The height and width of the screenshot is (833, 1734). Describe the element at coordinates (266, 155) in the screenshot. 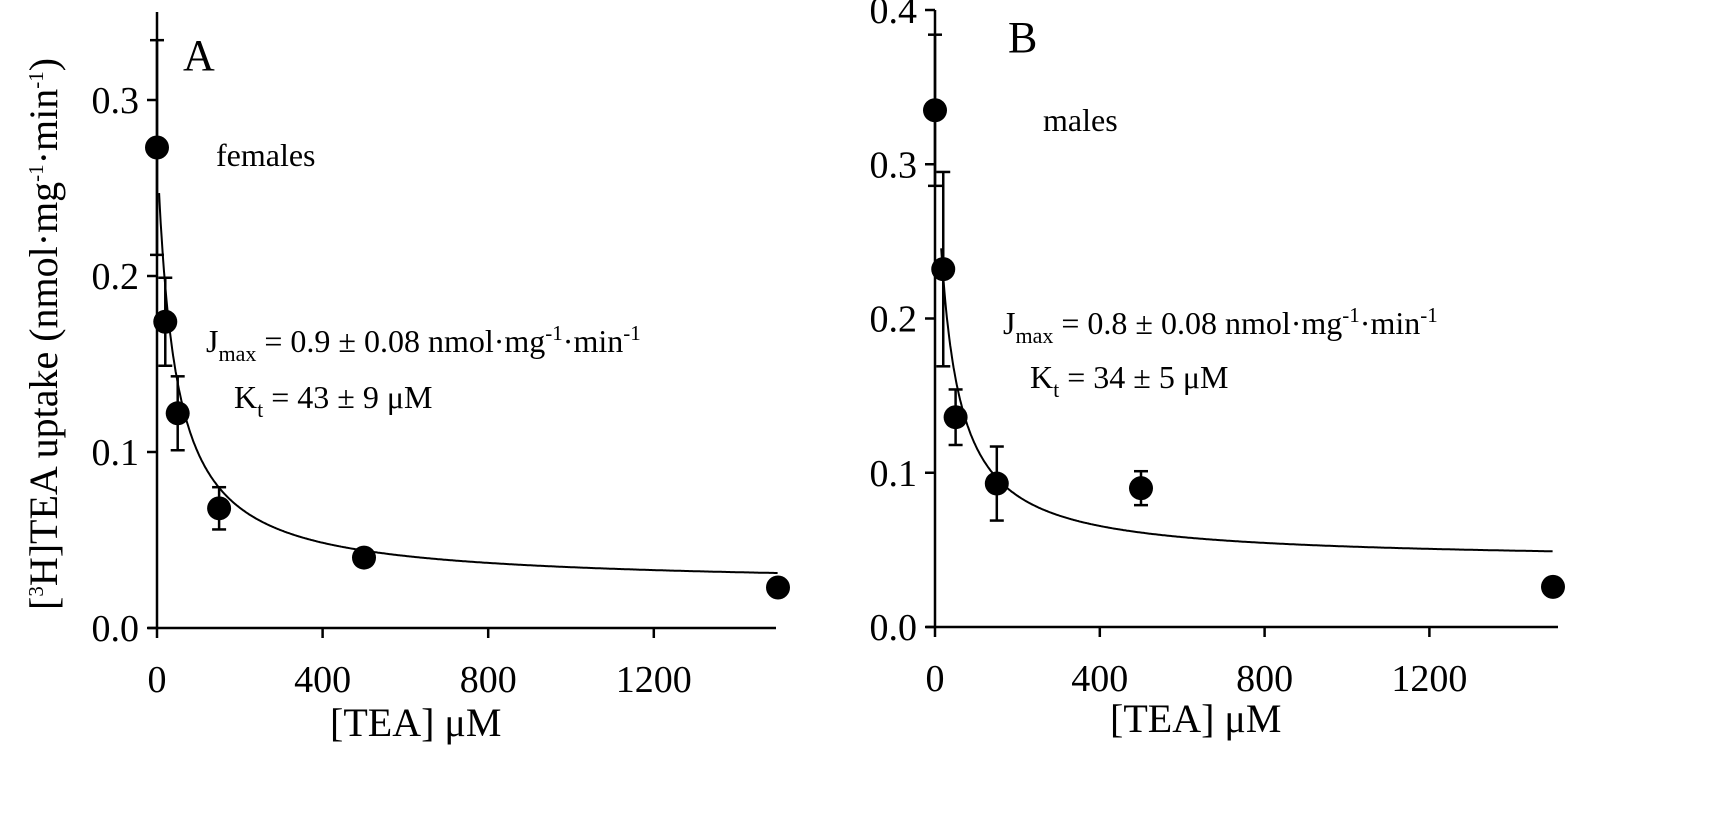

I see `panel-a-group-label: females` at that location.